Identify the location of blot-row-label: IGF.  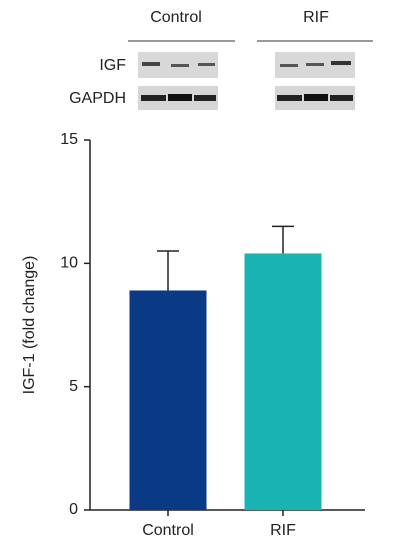
(112, 65).